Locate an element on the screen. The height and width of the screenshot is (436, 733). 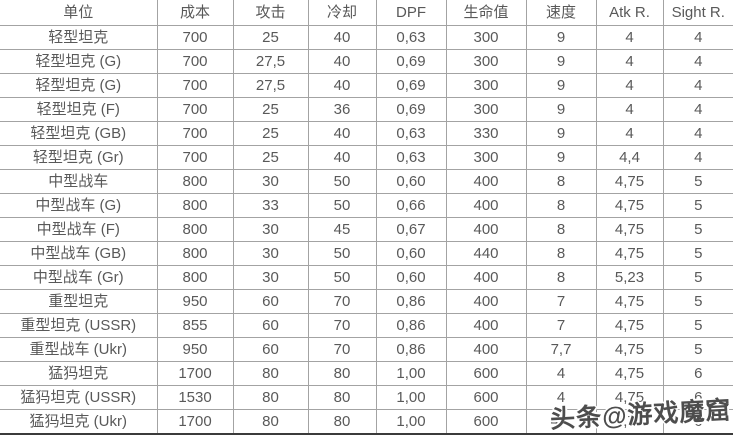
table-row: 重型战车 (Ukr) 950 60 70 0,86 400 7,7 4,75 5 is located at coordinates (366, 349).